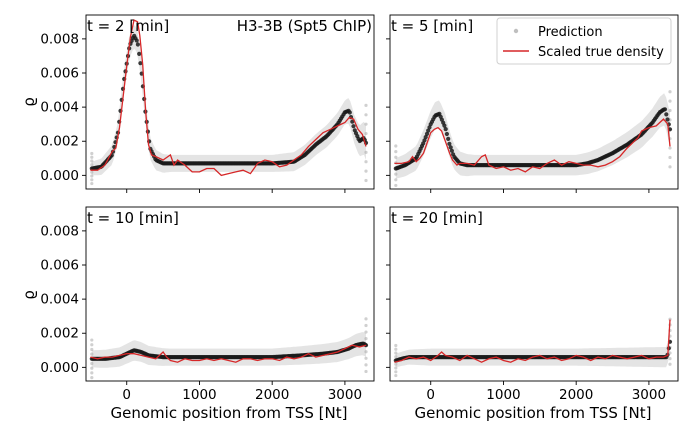 The width and height of the screenshot is (691, 432). Describe the element at coordinates (584, 41) in the screenshot. I see `legend: Prediction Scaled true density` at that location.